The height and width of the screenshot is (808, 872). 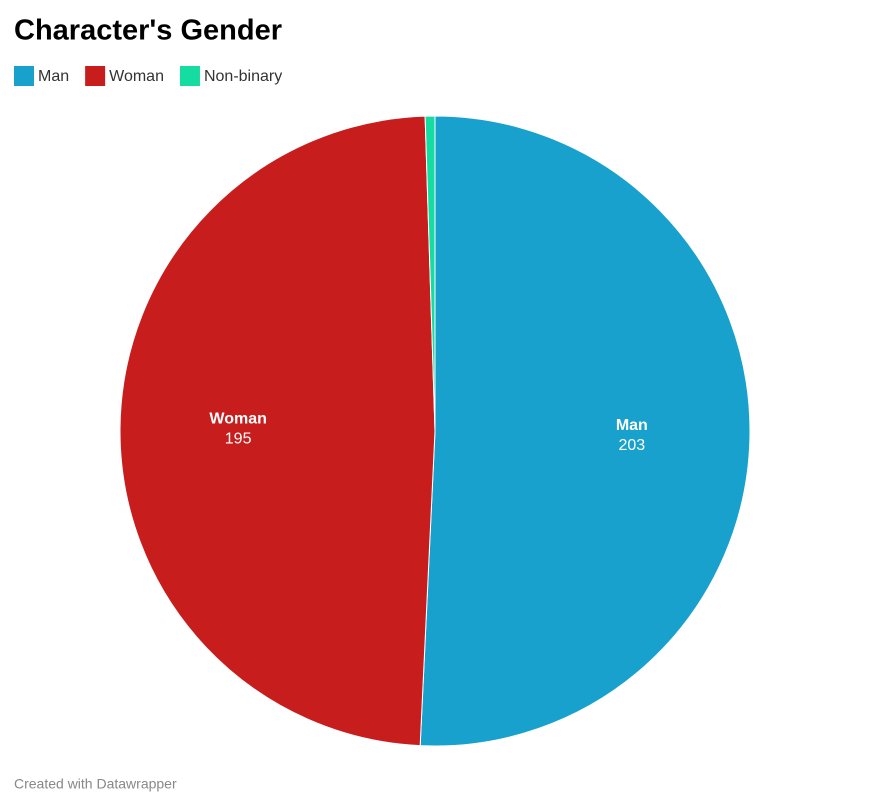 What do you see at coordinates (53, 76) in the screenshot?
I see `legend-label: Man` at bounding box center [53, 76].